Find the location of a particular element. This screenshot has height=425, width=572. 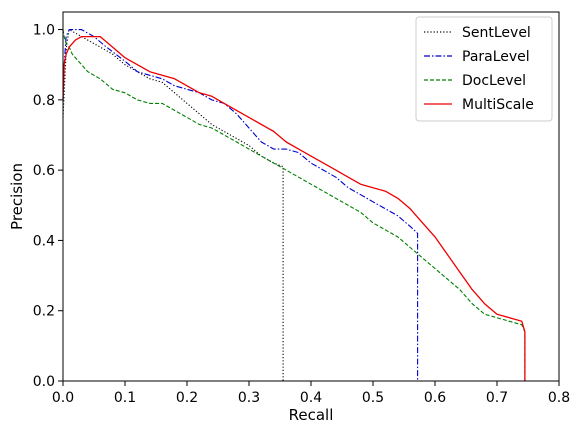

legend: SentLevel ParaLevel DocLevel MultiScale is located at coordinates (484, 69).